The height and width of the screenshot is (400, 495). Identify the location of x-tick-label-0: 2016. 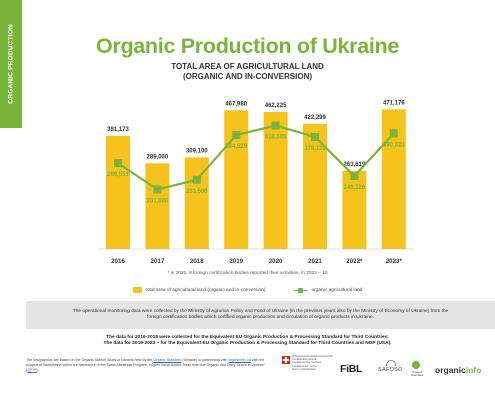
(118, 261).